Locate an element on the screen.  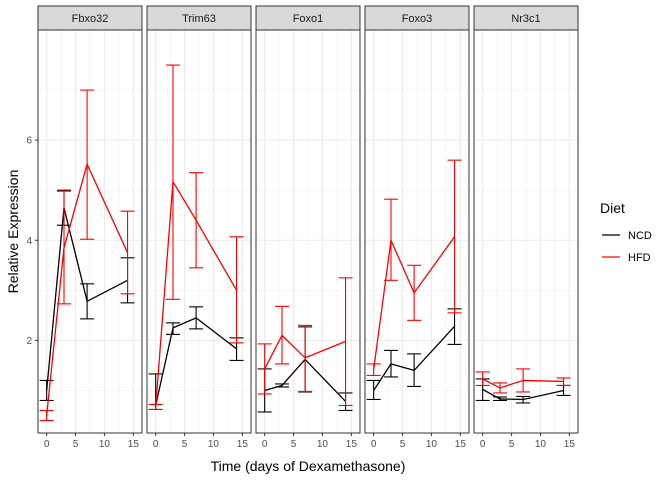
panel-foxo3: Foxo3 0 5 10 15 is located at coordinates (417, 227).